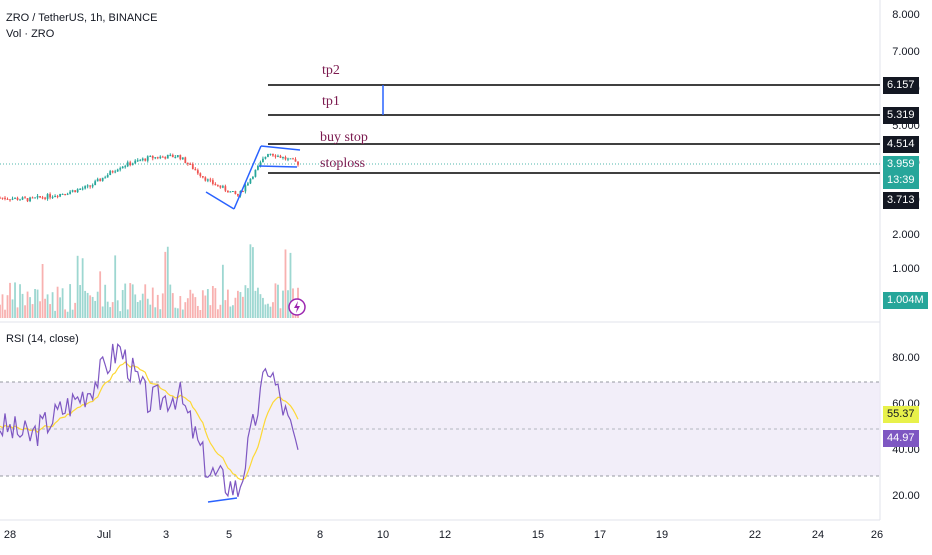  Describe the element at coordinates (278, 166) in the screenshot. I see `trendline-flag-bottom` at that location.